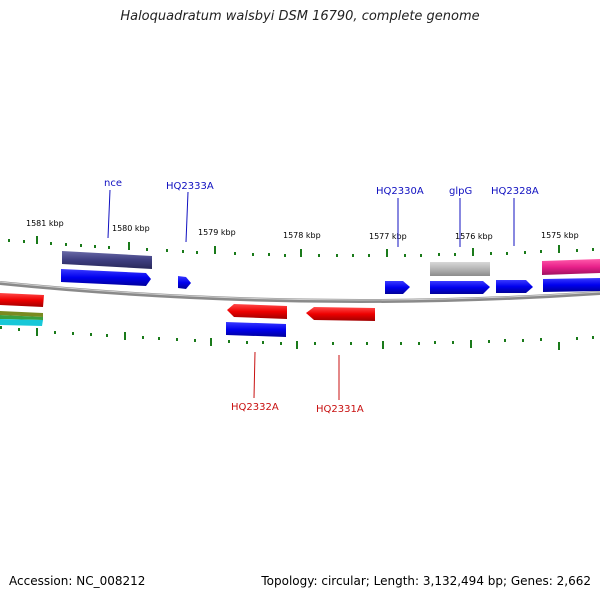  I want to click on scale-label-1577: 1577 kbp, so click(388, 236).